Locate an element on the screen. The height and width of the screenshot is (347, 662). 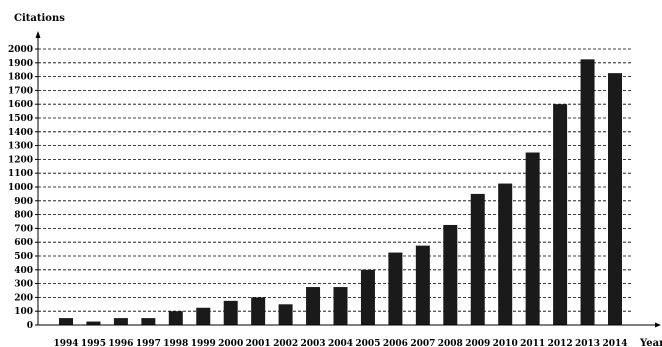
y-tick-label: 300 is located at coordinates (23, 285).